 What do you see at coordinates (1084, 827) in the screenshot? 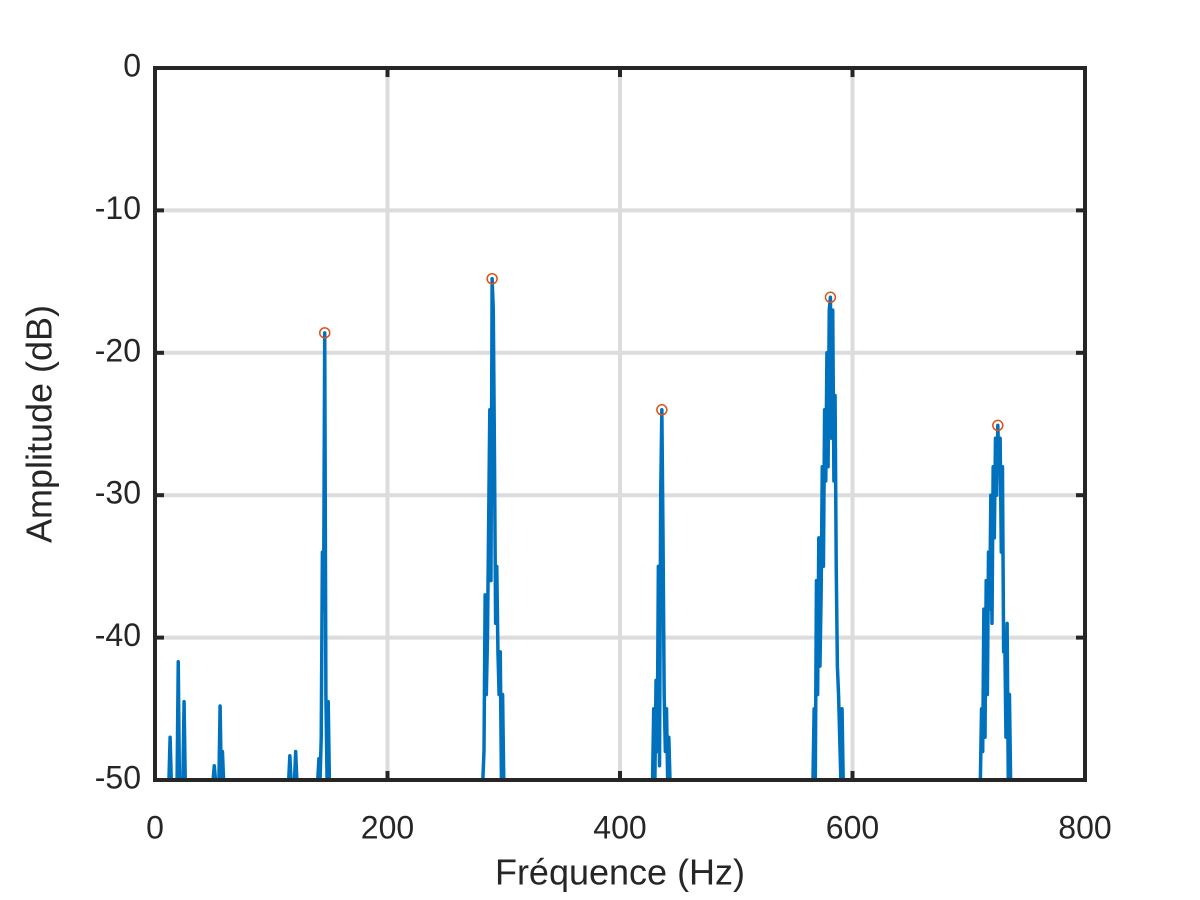
I see `x-tick-label: 800` at bounding box center [1084, 827].